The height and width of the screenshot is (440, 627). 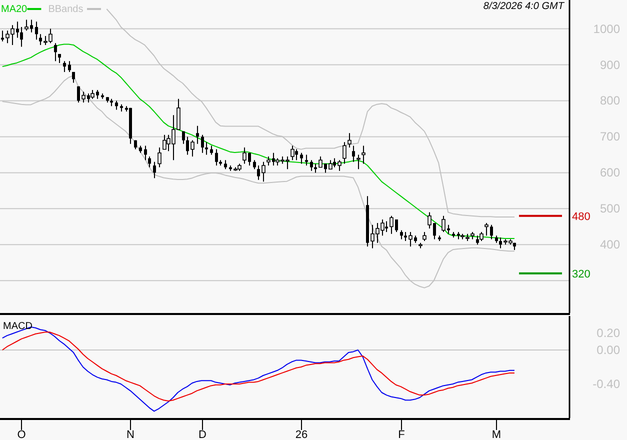 I want to click on line-series, so click(x=258, y=367).